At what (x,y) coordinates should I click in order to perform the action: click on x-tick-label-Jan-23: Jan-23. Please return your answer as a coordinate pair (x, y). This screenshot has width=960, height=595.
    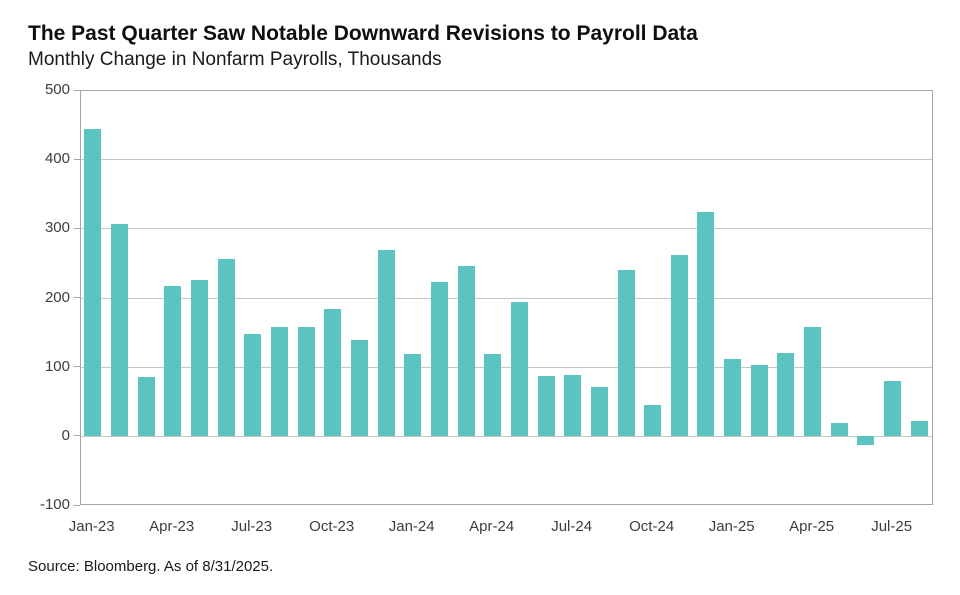
    Looking at the image, I should click on (91, 526).